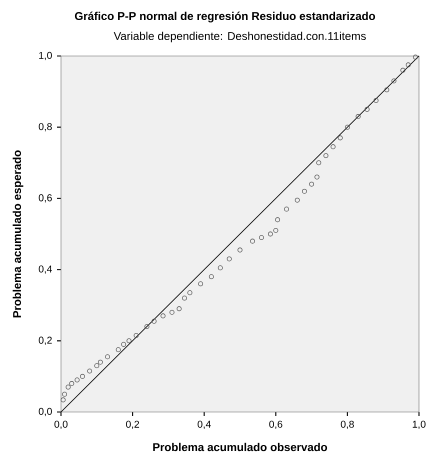 Image resolution: width=427 pixels, height=458 pixels. I want to click on x-tick-label: 0,2, so click(133, 424).